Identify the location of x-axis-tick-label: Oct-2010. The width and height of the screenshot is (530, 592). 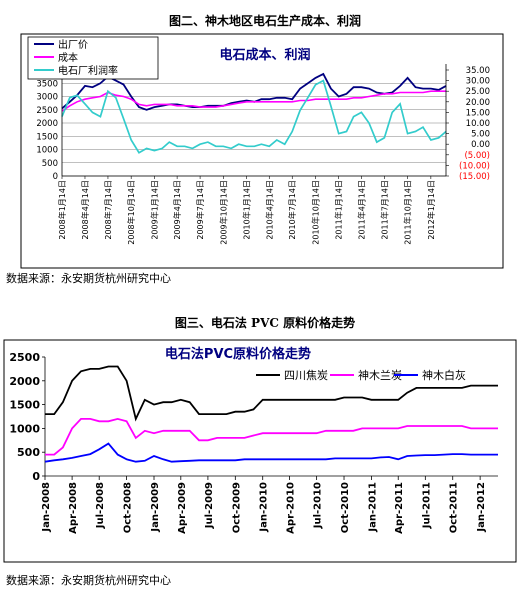
(345, 507).